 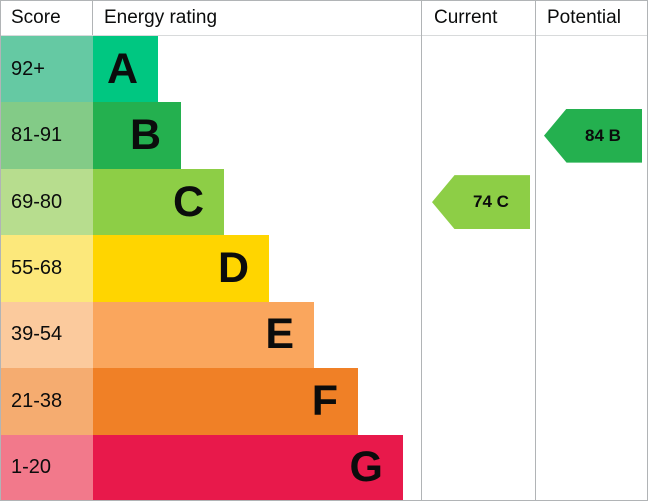 I want to click on band-letter: F, so click(x=324, y=400).